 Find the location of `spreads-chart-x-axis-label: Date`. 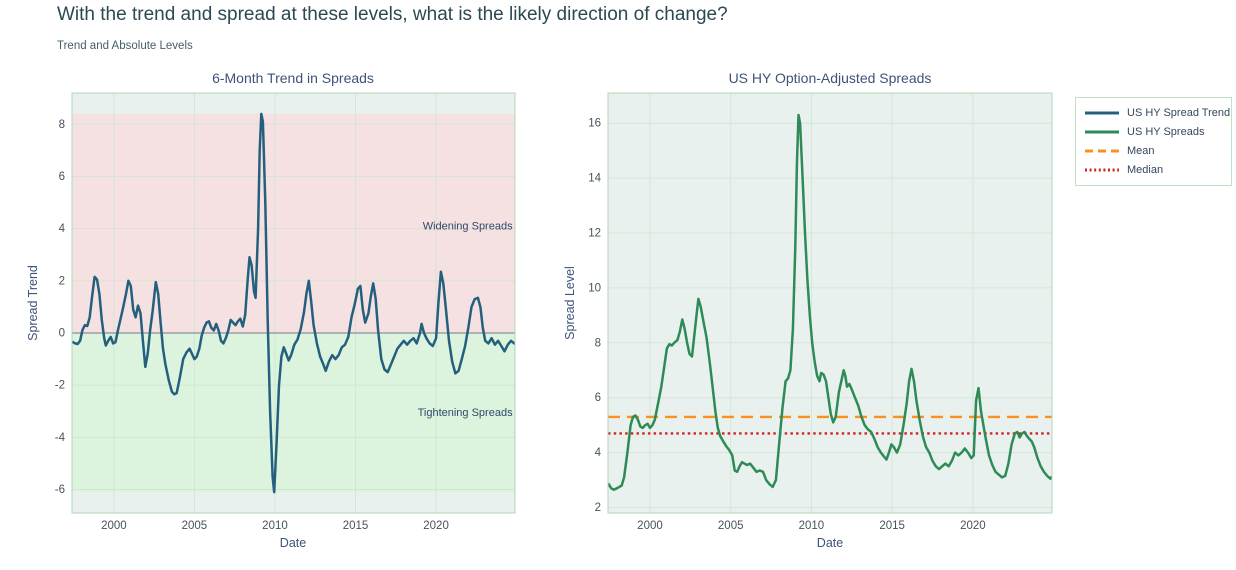

spreads-chart-x-axis-label: Date is located at coordinates (830, 543).